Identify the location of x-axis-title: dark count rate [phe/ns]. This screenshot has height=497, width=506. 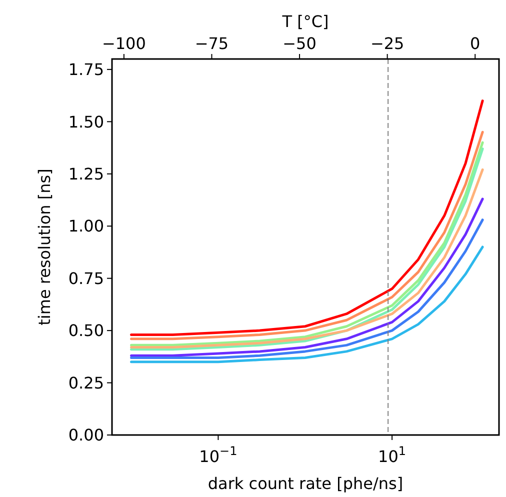
(306, 483).